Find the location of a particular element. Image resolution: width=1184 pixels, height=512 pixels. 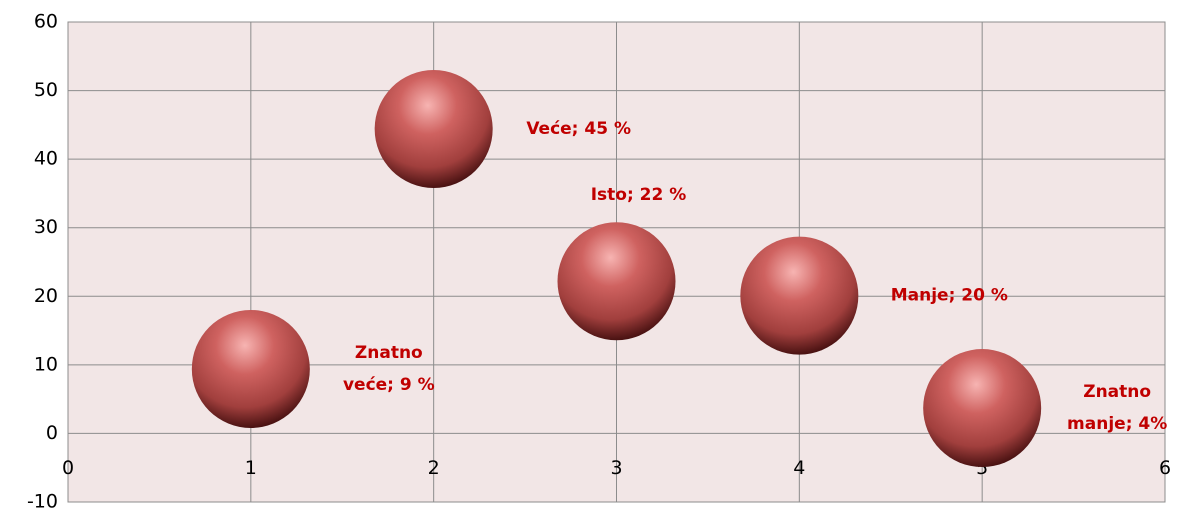

y-tick-label: 40 is located at coordinates (46, 159).